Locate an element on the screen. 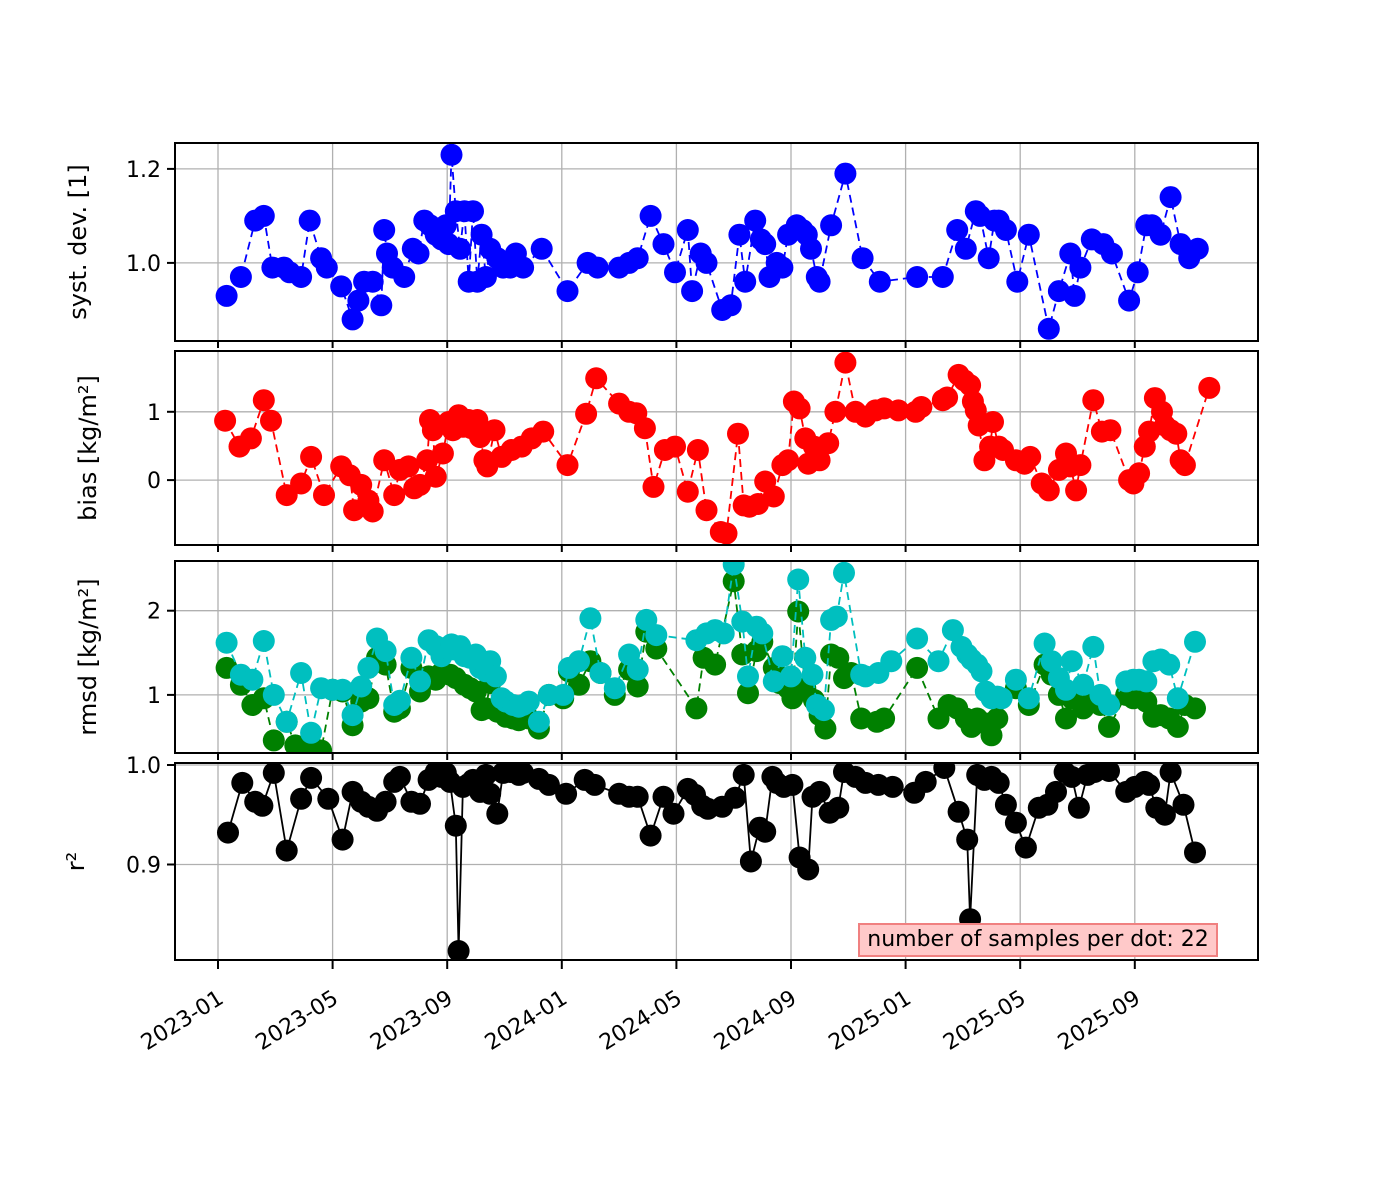 This screenshot has height=1200, width=1400. y-tick-label-r2: 0.9 is located at coordinates (143, 866).